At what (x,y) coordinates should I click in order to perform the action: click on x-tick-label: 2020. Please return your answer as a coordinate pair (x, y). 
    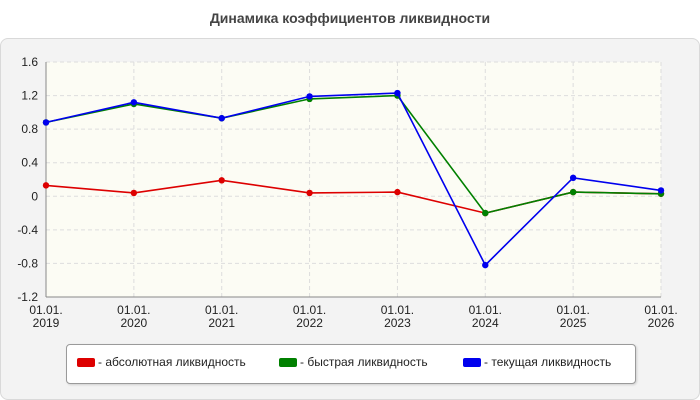
    Looking at the image, I should click on (134, 323).